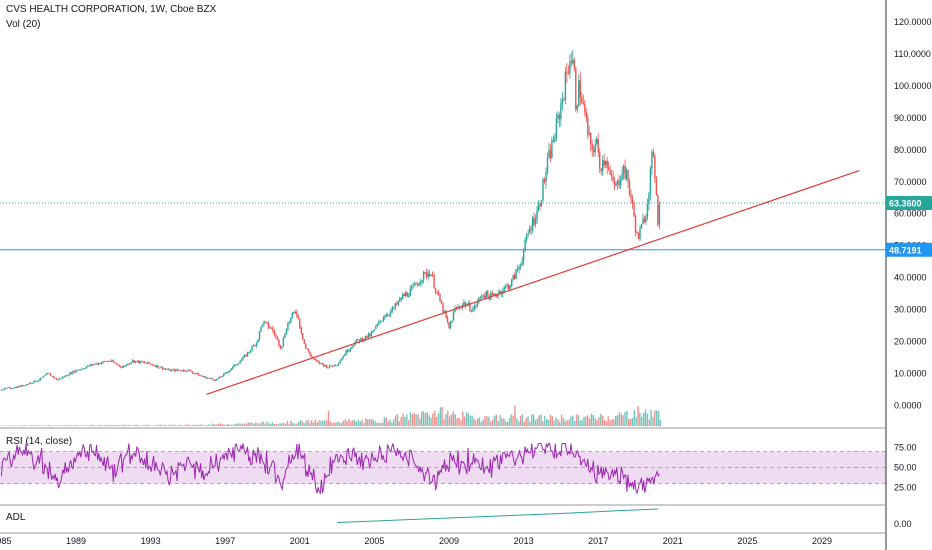 This screenshot has height=550, width=932. Describe the element at coordinates (909, 249) in the screenshot. I see `support-badge-bg` at that location.